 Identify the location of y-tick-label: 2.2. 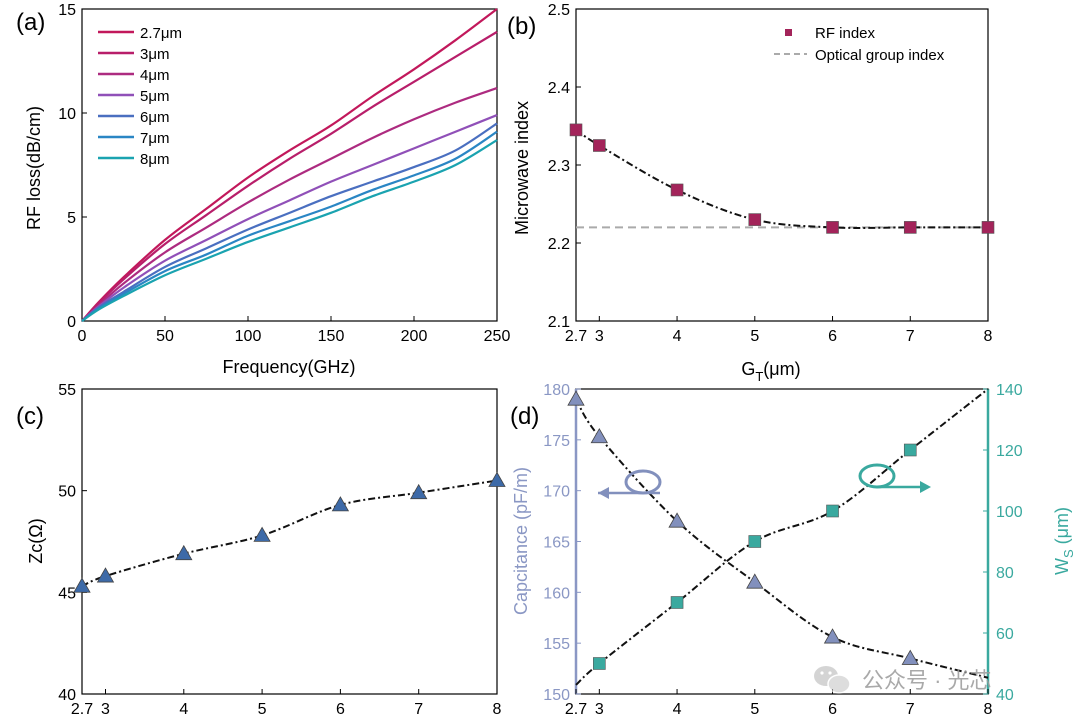
(559, 244).